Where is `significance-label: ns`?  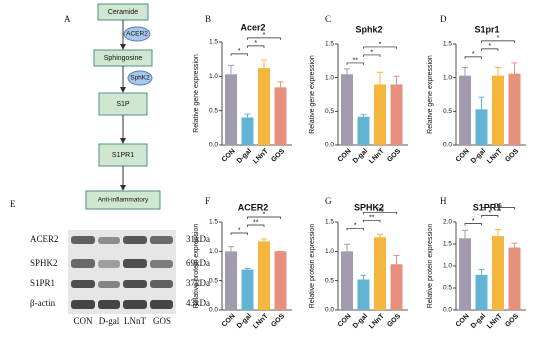 significance-label: ns is located at coordinates (498, 205).